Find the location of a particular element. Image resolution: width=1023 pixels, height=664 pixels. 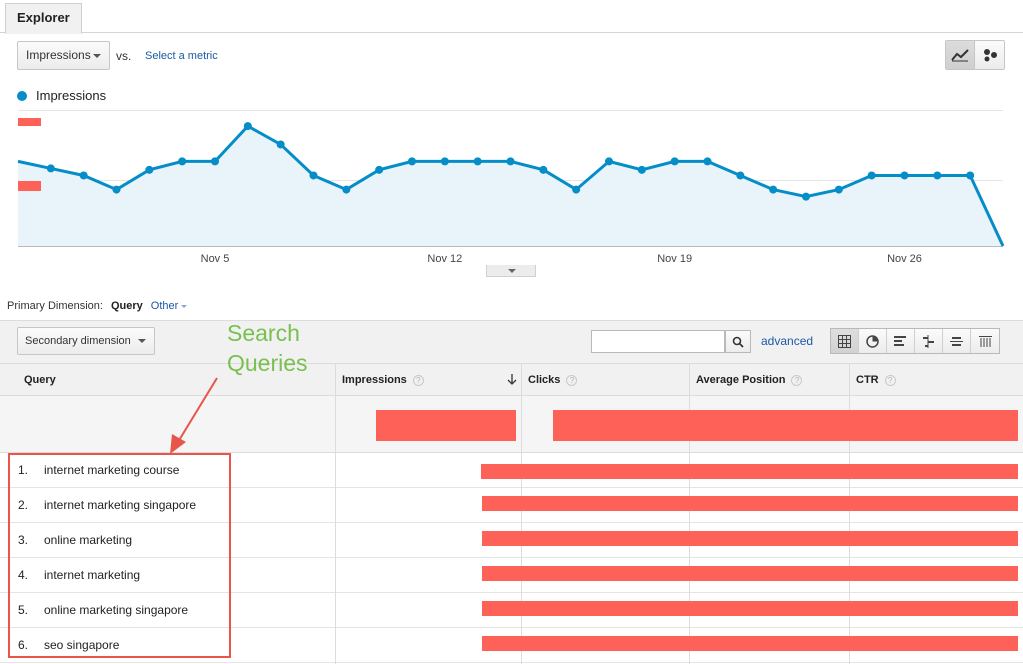

column-header-clicks: Clicks? is located at coordinates (553, 380).